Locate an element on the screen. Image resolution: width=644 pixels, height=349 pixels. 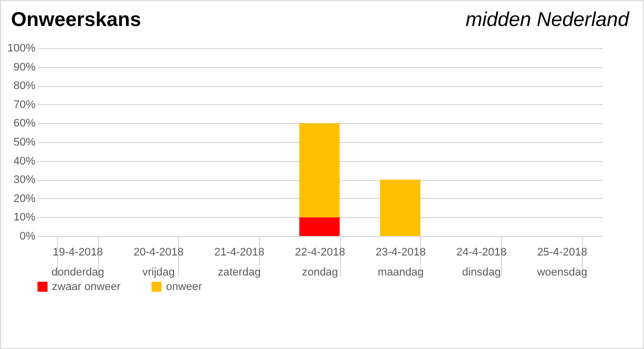
x-tick-label: 24-4-2018 dinsdag is located at coordinates (481, 262).